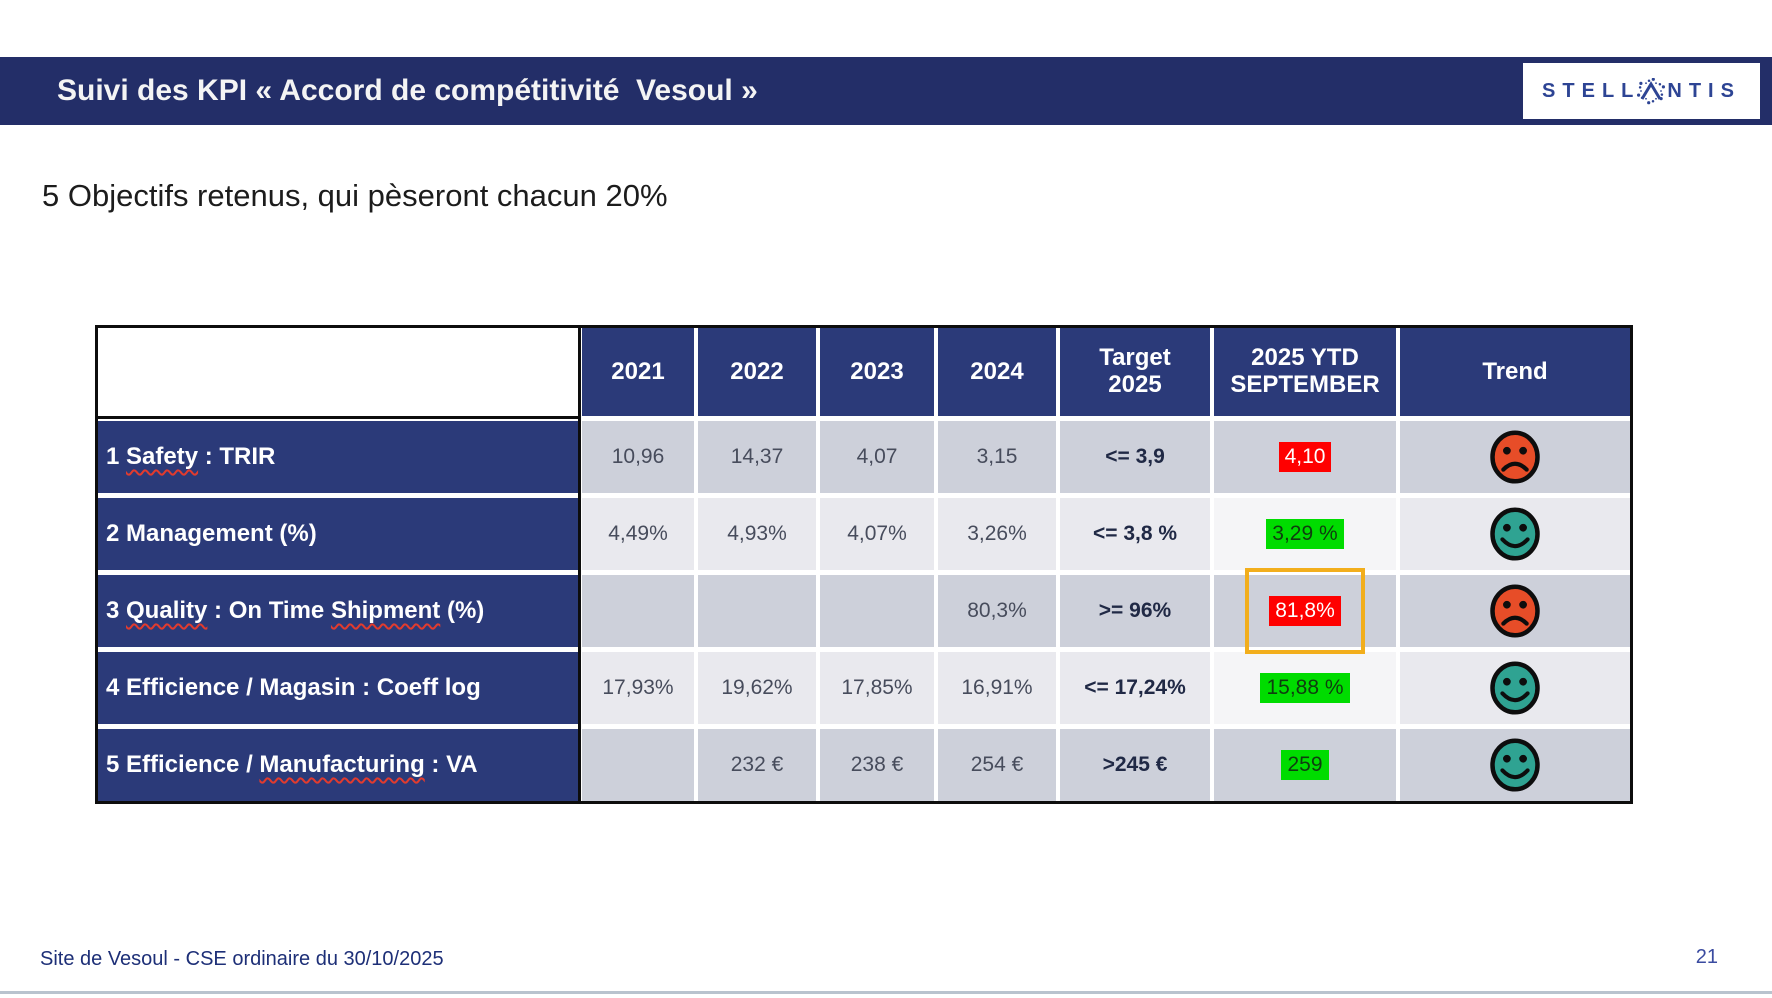  I want to click on table-header-divider, so click(339, 417).